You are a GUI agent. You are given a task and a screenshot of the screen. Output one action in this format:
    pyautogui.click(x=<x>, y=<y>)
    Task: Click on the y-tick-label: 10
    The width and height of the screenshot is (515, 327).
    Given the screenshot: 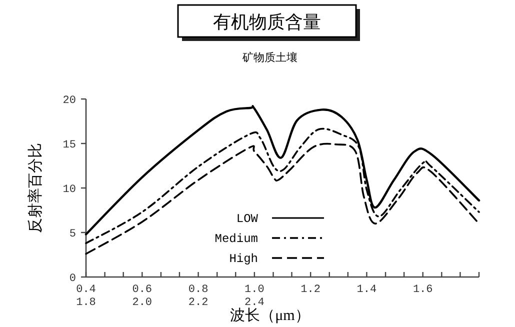 What is the action you would take?
    pyautogui.click(x=69, y=190)
    